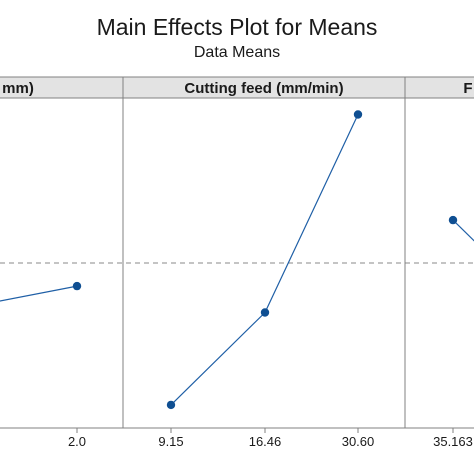 The width and height of the screenshot is (474, 474). What do you see at coordinates (18, 88) in the screenshot?
I see `panel-header-label: mm)` at bounding box center [18, 88].